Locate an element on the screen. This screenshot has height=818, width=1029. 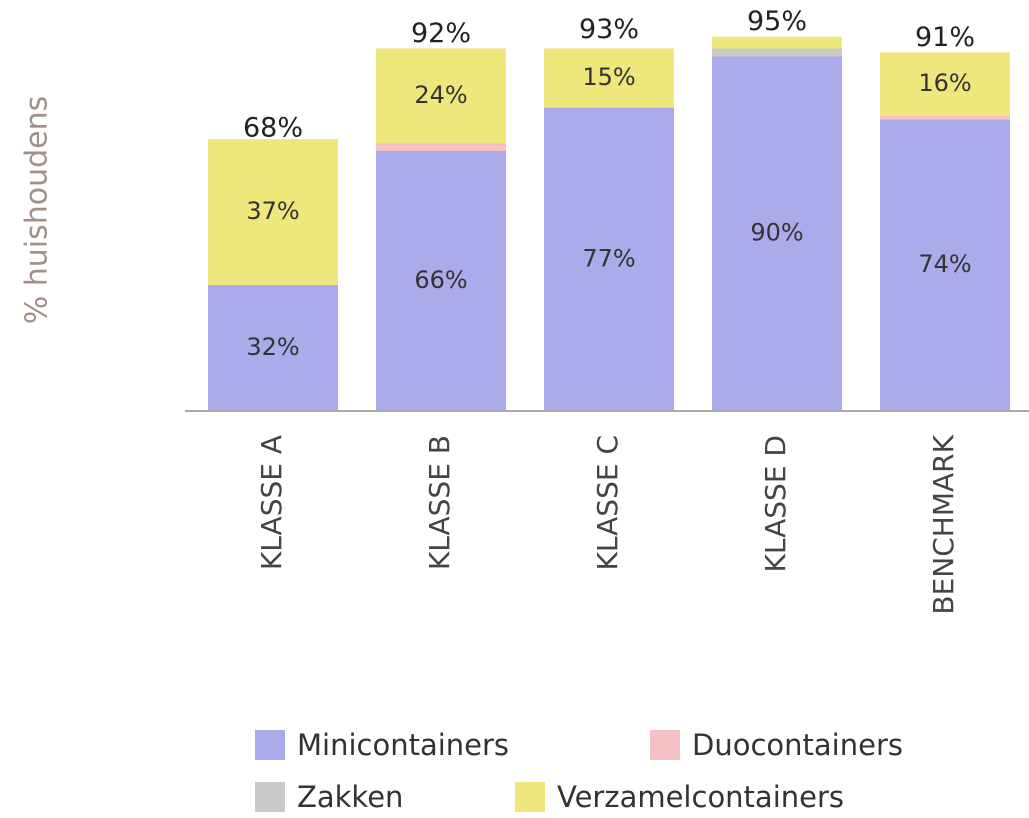
data-label: 90% is located at coordinates (776, 233).